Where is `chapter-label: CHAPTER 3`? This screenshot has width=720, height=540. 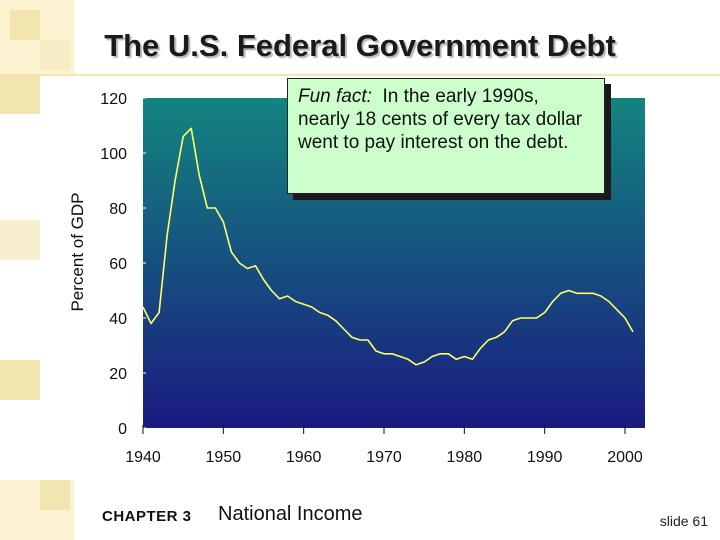 chapter-label: CHAPTER 3 is located at coordinates (147, 516).